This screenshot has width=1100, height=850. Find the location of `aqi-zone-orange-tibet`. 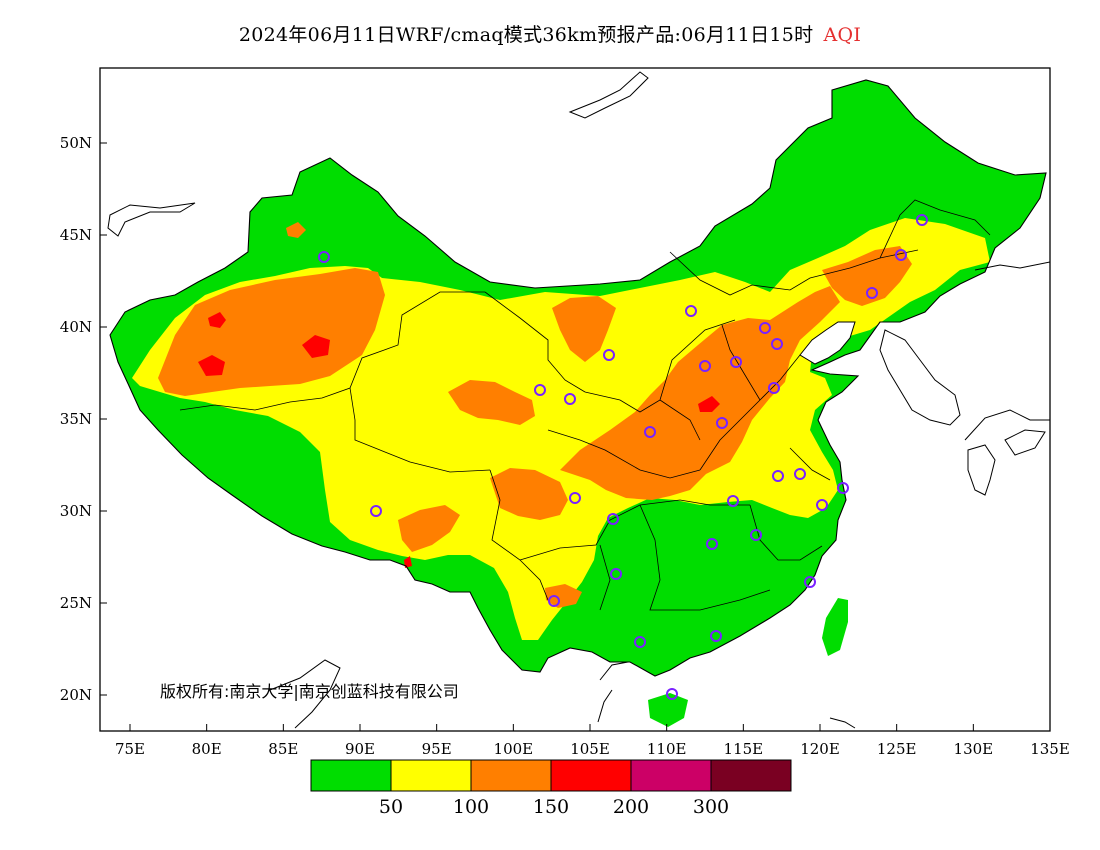

aqi-zone-orange-tibet is located at coordinates (429, 528).